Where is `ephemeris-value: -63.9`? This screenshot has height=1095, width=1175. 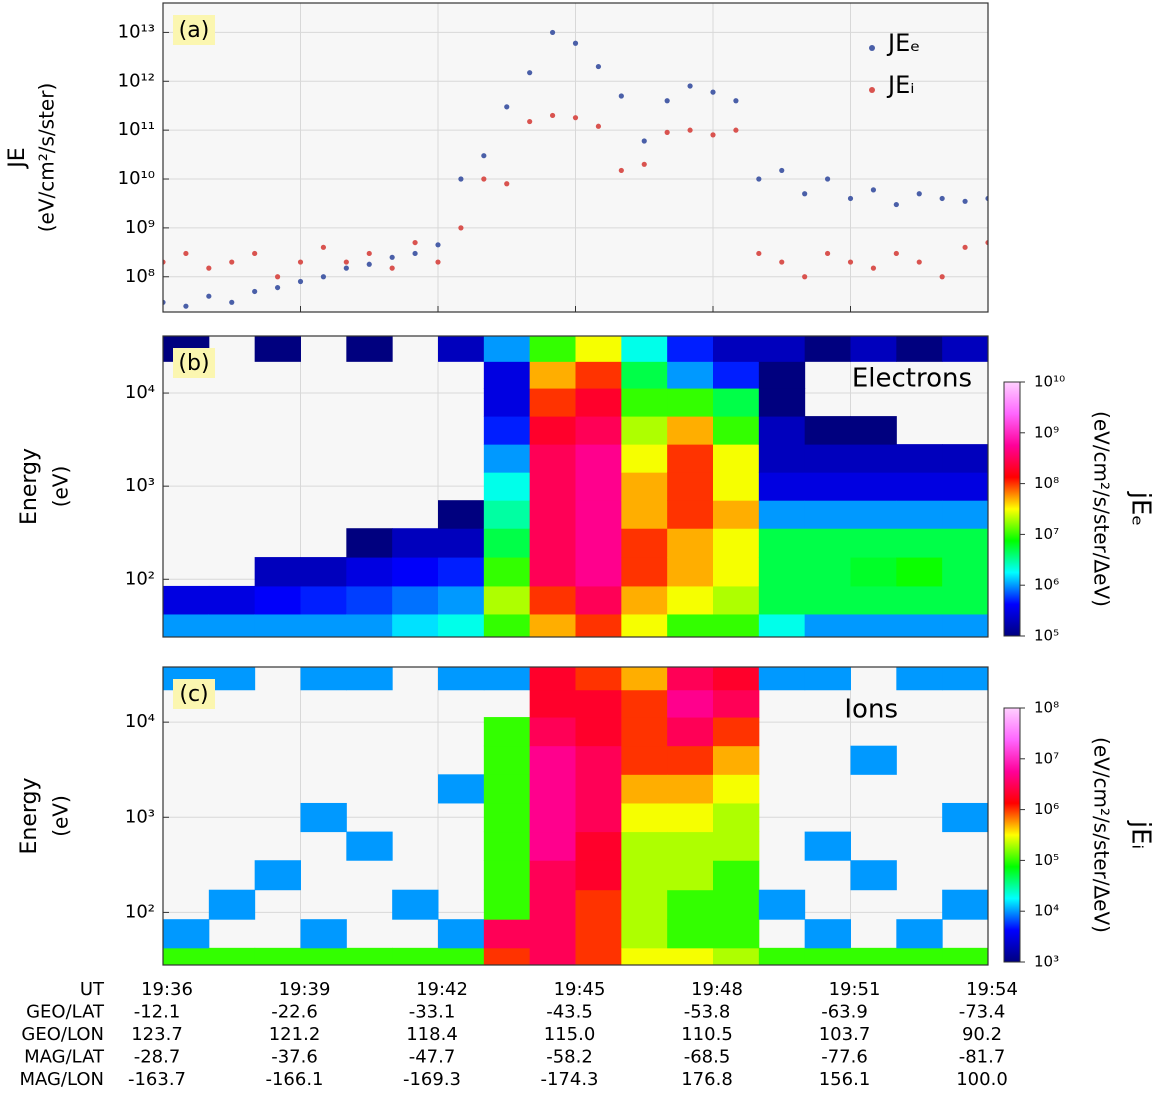 ephemeris-value: -63.9 is located at coordinates (844, 1012).